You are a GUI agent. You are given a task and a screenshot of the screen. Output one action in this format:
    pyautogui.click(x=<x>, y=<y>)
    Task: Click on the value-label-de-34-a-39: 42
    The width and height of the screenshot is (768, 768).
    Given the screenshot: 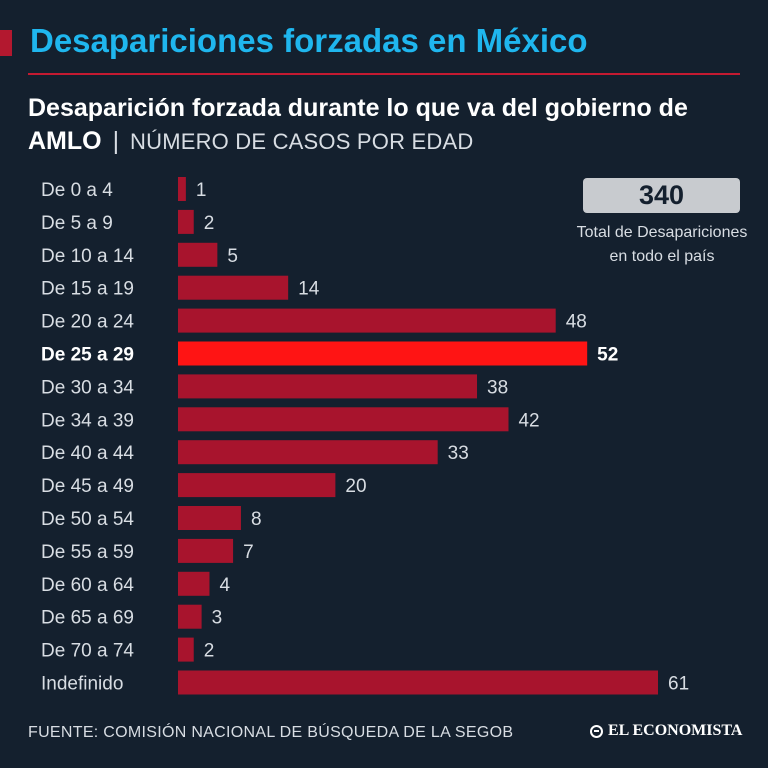 What is the action you would take?
    pyautogui.click(x=528, y=420)
    